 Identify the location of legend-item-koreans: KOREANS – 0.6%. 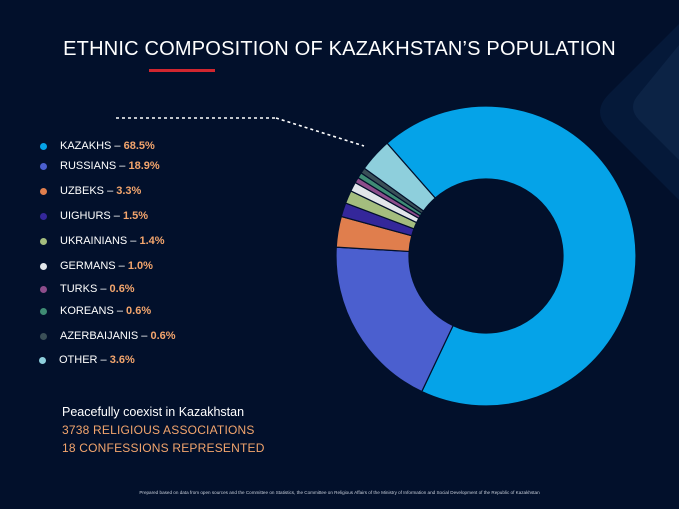
(95, 311).